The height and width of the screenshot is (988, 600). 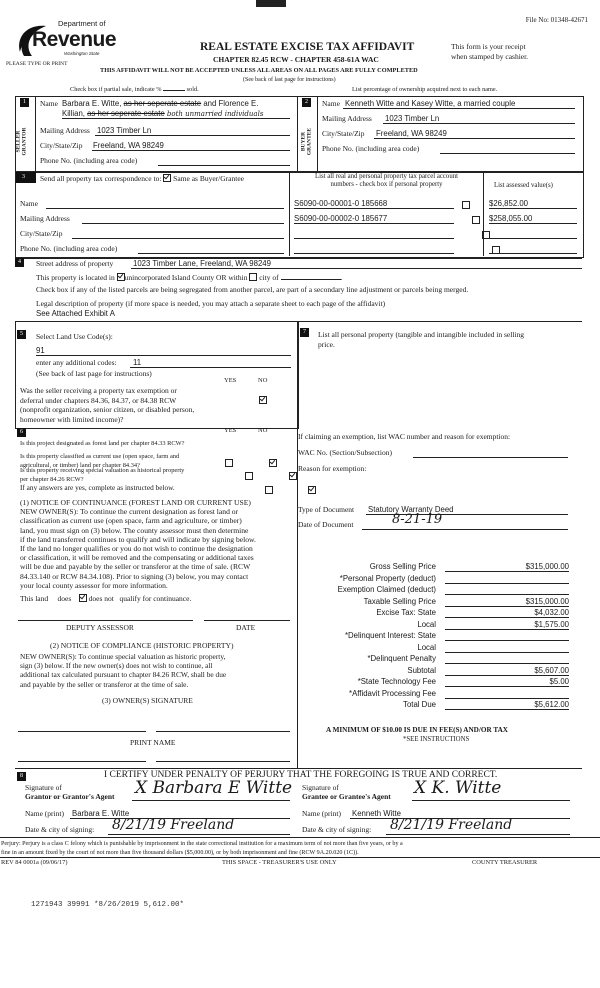 What do you see at coordinates (559, 681) in the screenshot?
I see `tax-row-value: $5.00` at bounding box center [559, 681].